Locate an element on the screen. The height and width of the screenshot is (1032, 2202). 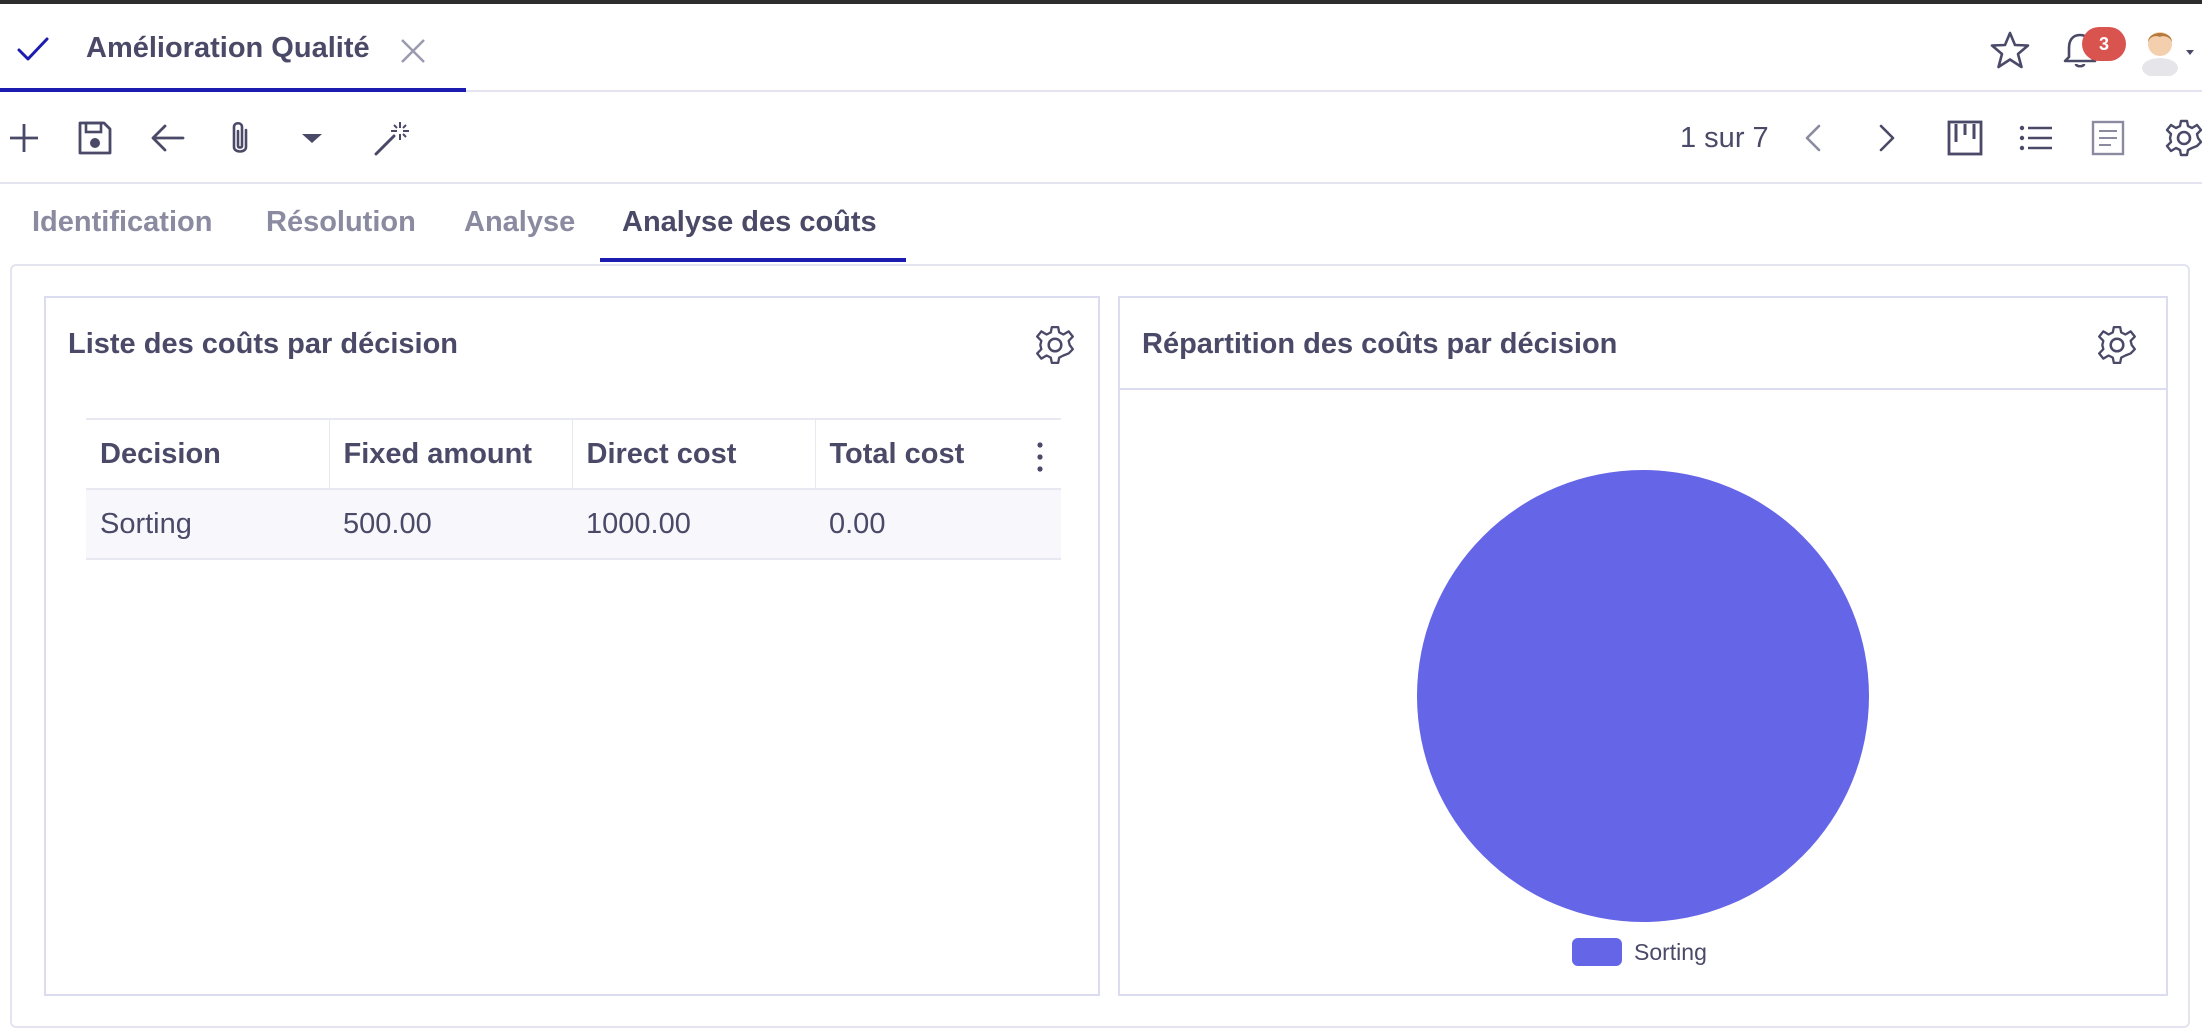
document-tab-title: Amélioration Qualité is located at coordinates (228, 48).